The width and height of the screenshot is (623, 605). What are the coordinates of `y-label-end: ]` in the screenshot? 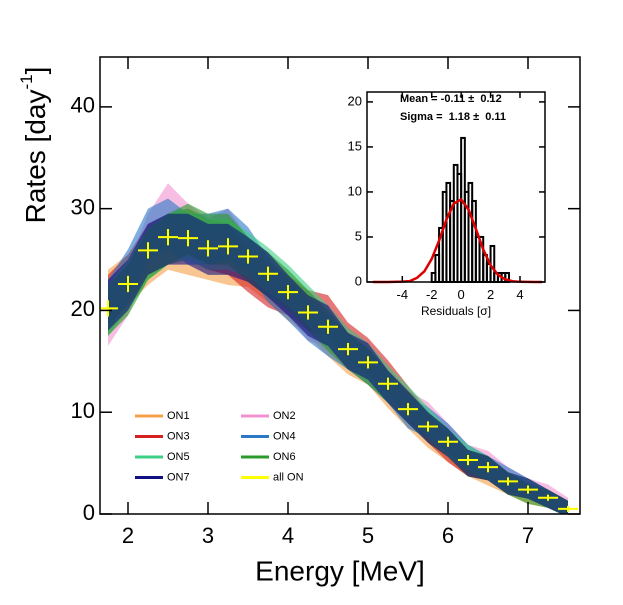 It's located at (35, 71).